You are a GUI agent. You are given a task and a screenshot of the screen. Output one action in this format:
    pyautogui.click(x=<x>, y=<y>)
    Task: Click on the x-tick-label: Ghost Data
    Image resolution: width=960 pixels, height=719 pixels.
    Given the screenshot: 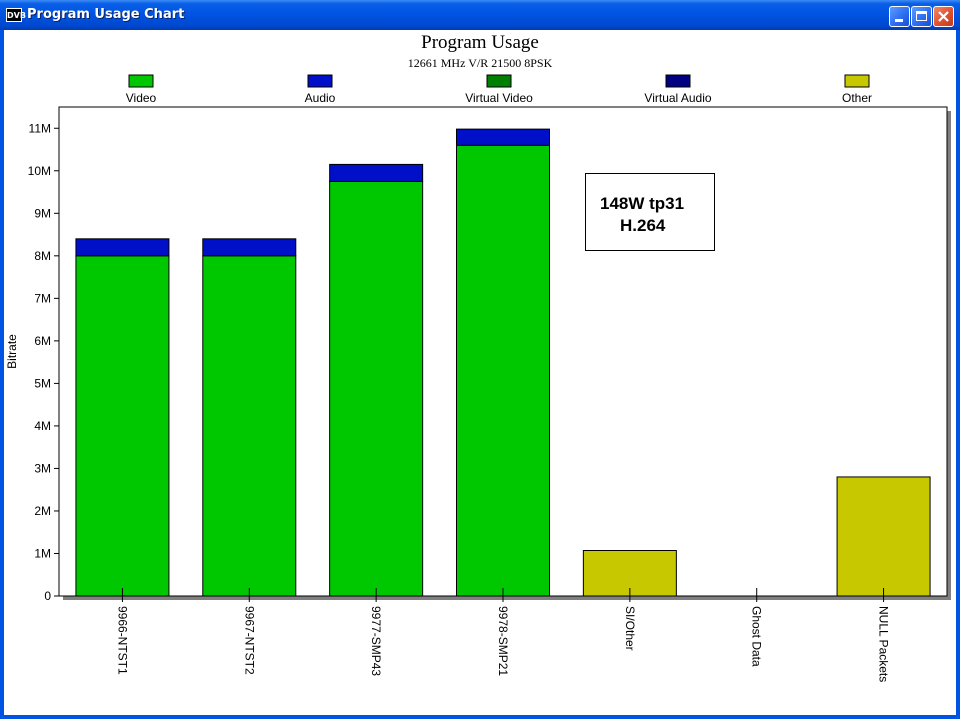 What is the action you would take?
    pyautogui.click(x=757, y=636)
    